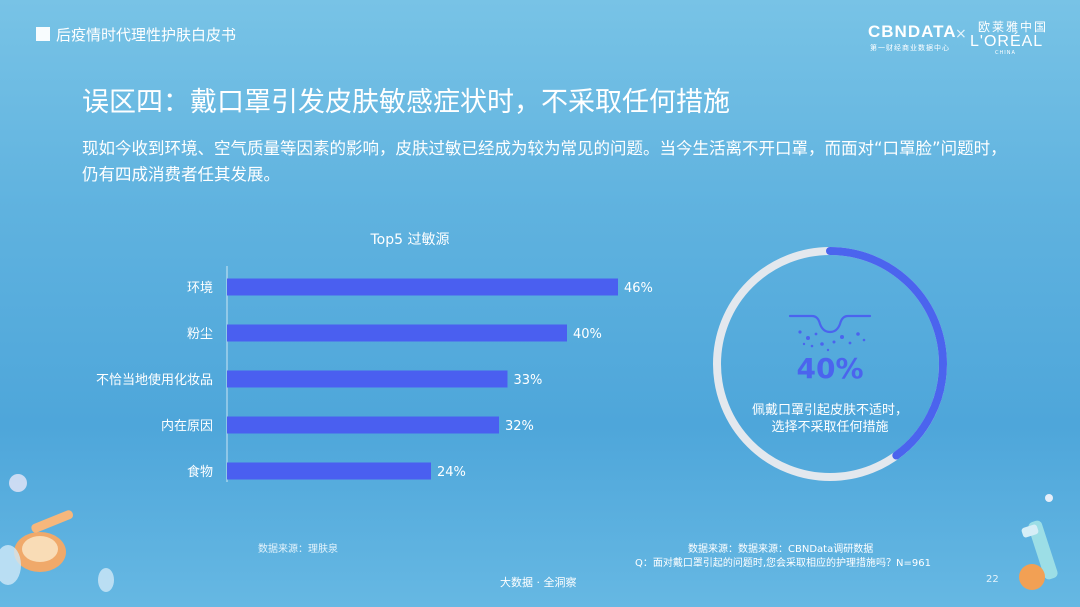 The height and width of the screenshot is (607, 1080). Describe the element at coordinates (832, 341) in the screenshot. I see `particles-icon` at that location.